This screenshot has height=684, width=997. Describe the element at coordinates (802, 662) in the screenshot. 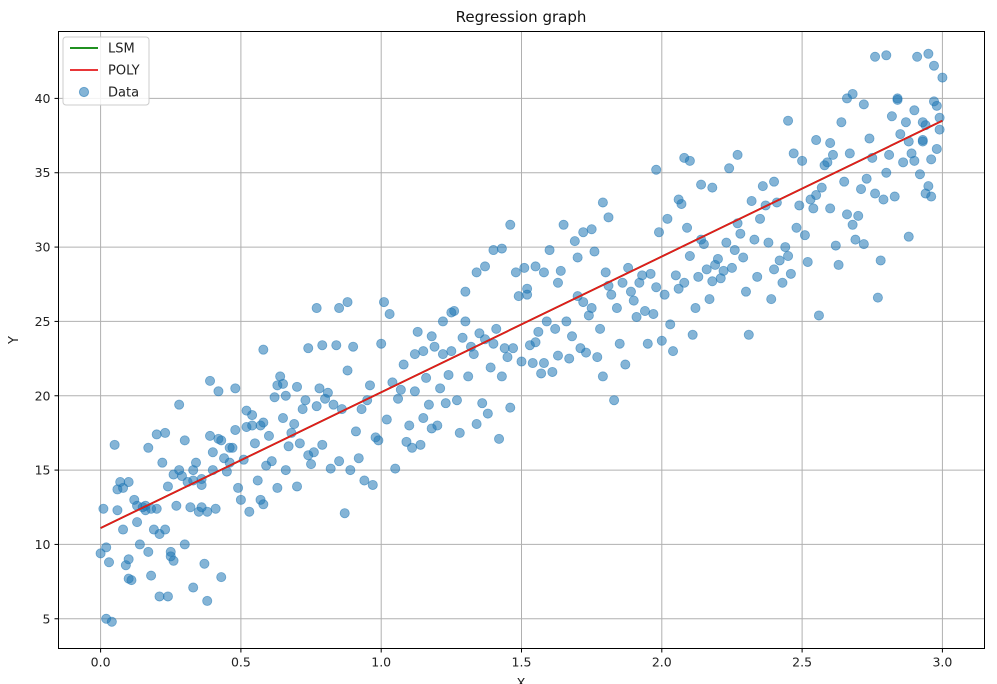

I see `x-tick-label: 2.5` at that location.